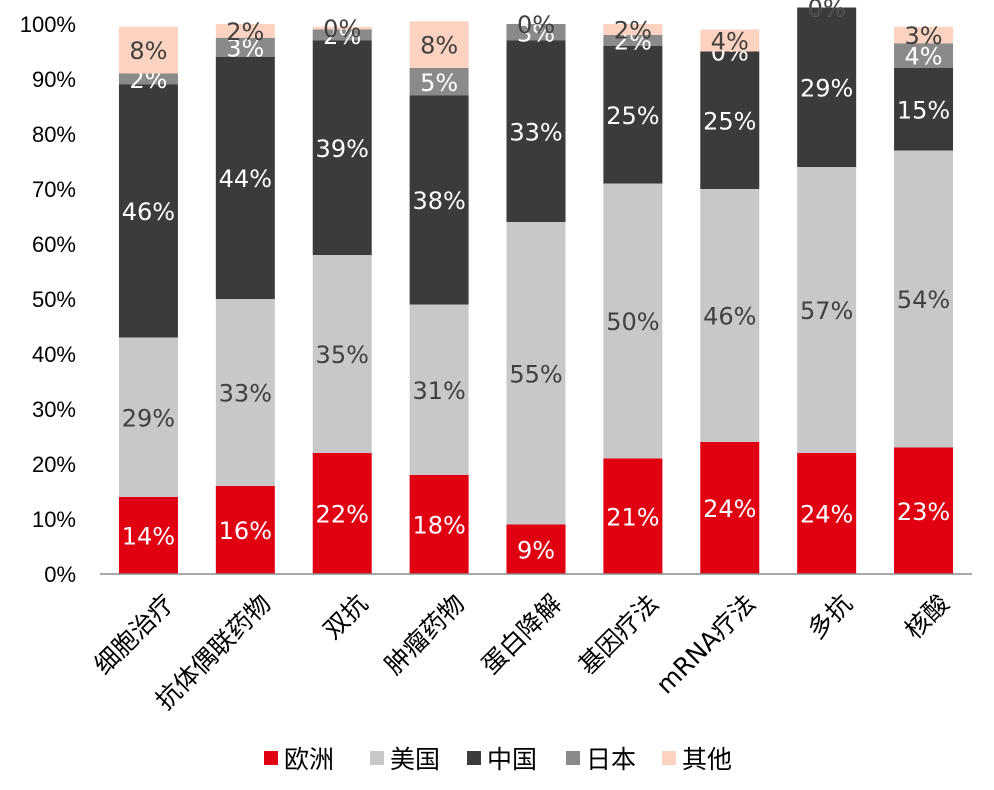 This screenshot has width=994, height=790. What do you see at coordinates (927, 617) in the screenshot?
I see `x-category-label: 核酸` at bounding box center [927, 617].